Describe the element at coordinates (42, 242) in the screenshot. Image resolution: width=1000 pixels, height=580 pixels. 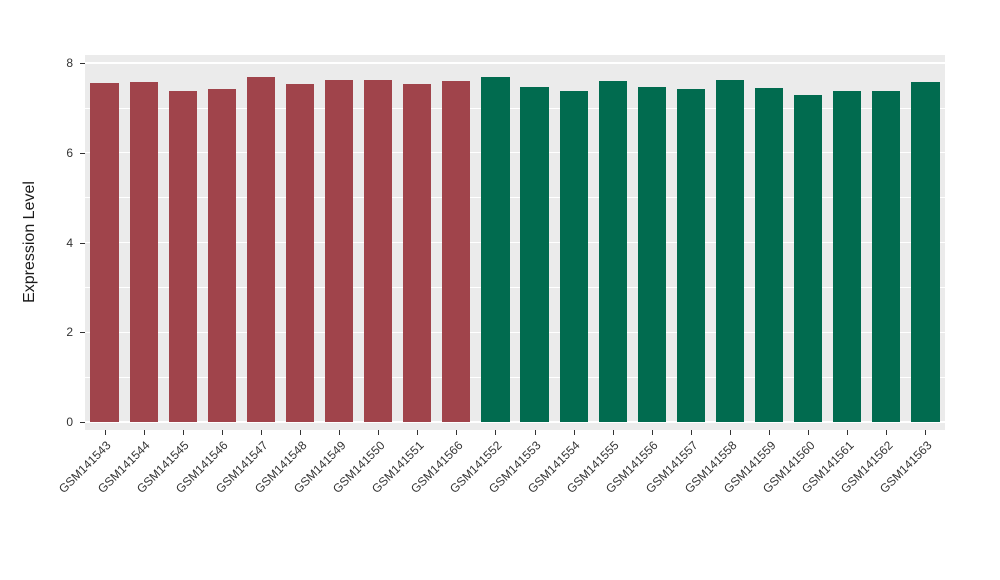
I see `y-axis: 0 2 4 6 8` at that location.